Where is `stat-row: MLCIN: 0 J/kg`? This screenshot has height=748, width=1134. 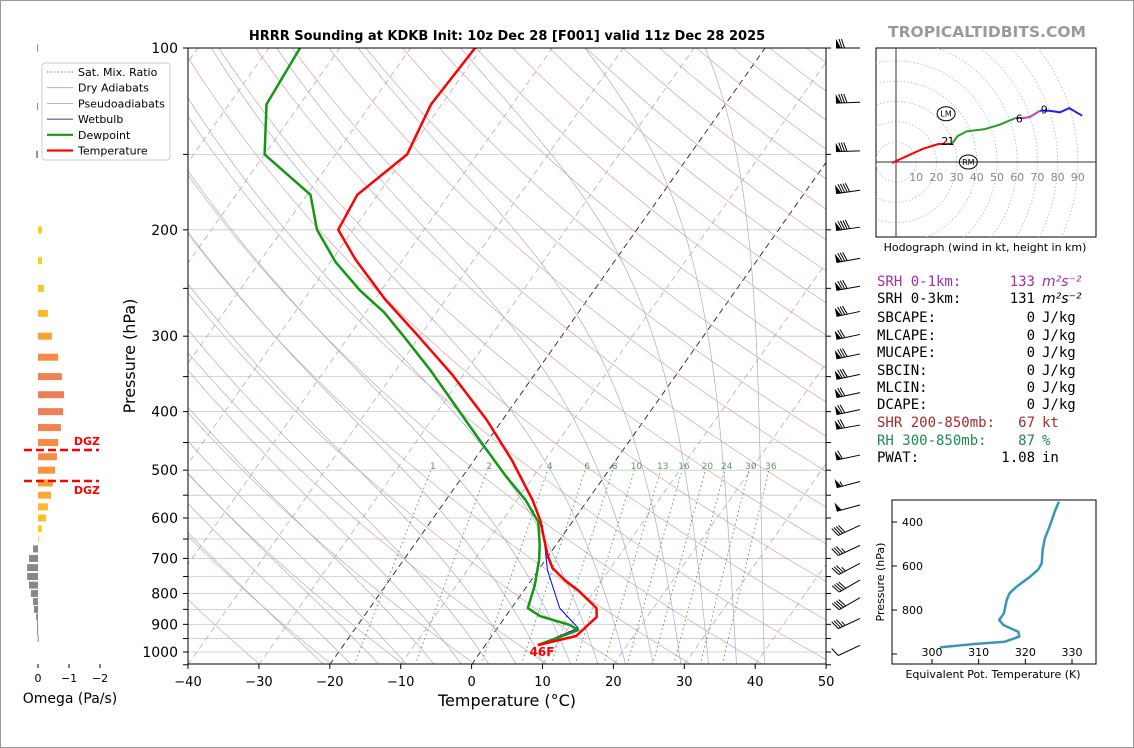
stat-row: MLCIN: 0 J/kg is located at coordinates (976, 388).